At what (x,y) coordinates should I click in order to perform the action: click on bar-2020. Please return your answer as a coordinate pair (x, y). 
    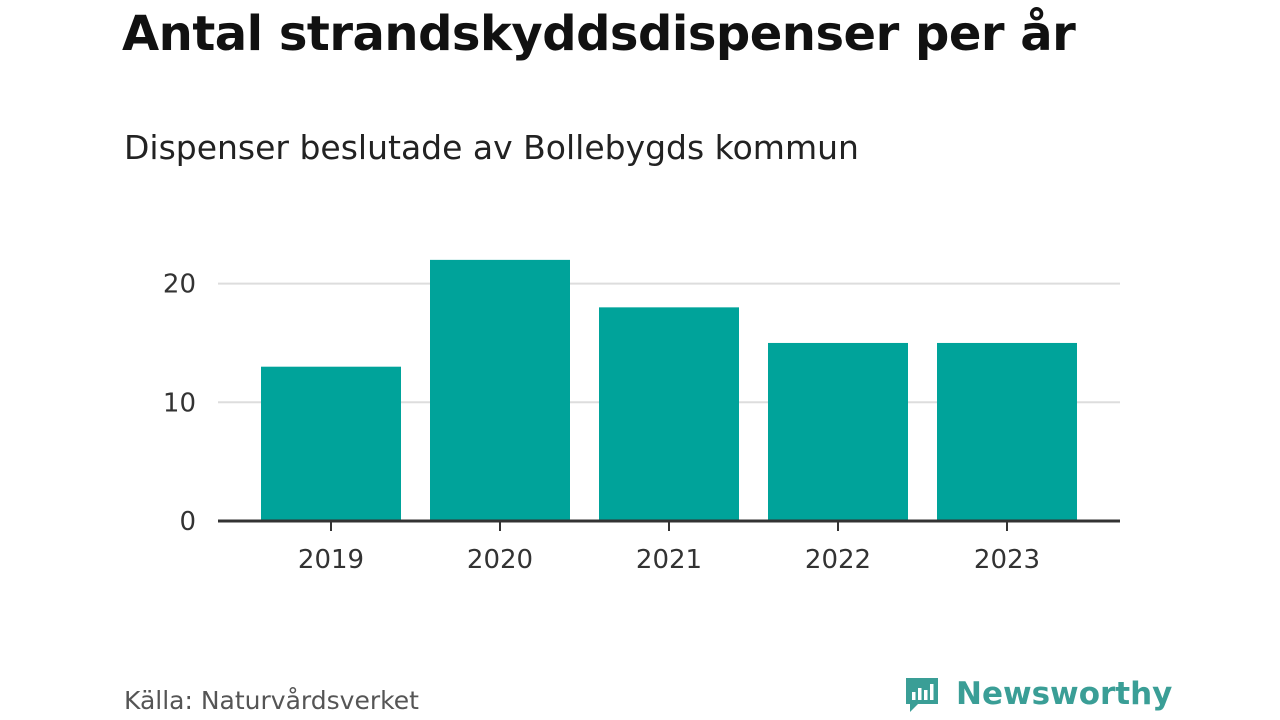
    Looking at the image, I should click on (500, 390).